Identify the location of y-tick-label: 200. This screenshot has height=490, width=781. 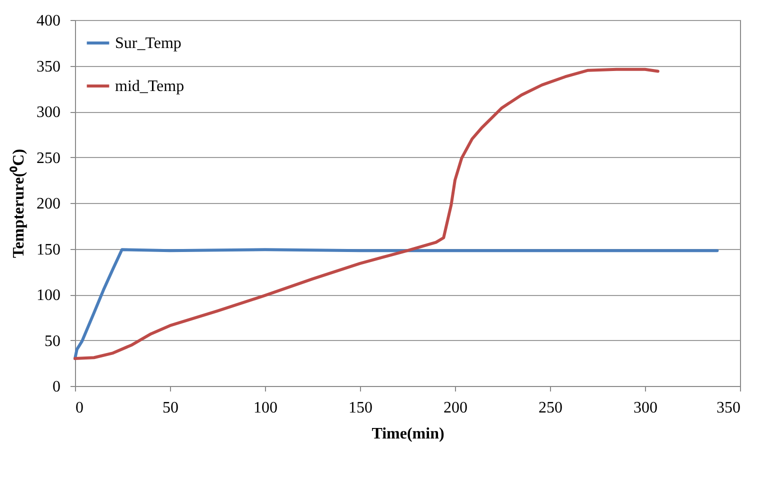
(48, 204).